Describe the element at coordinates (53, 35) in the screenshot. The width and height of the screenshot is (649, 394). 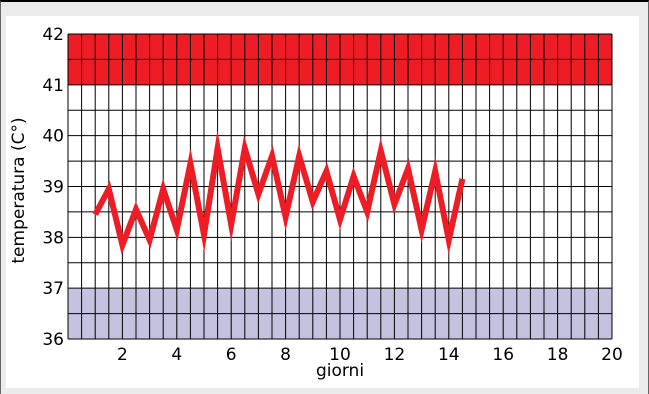
I see `y-tick-label: 42` at that location.